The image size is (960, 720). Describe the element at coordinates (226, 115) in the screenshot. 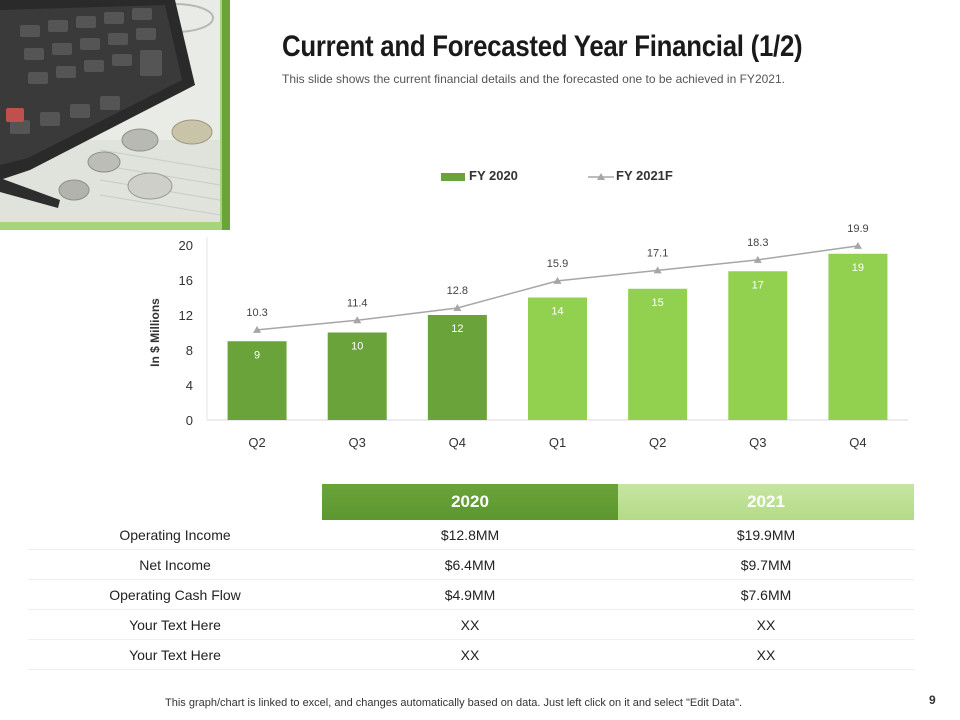

I see `accent-bar` at that location.